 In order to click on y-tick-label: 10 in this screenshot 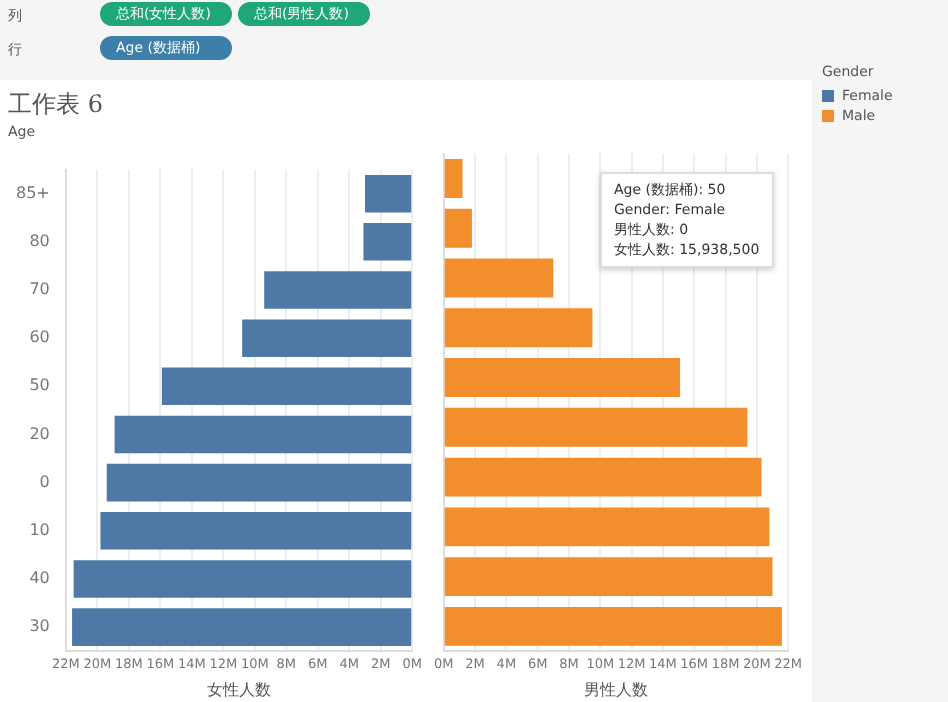, I will do `click(39, 529)`.